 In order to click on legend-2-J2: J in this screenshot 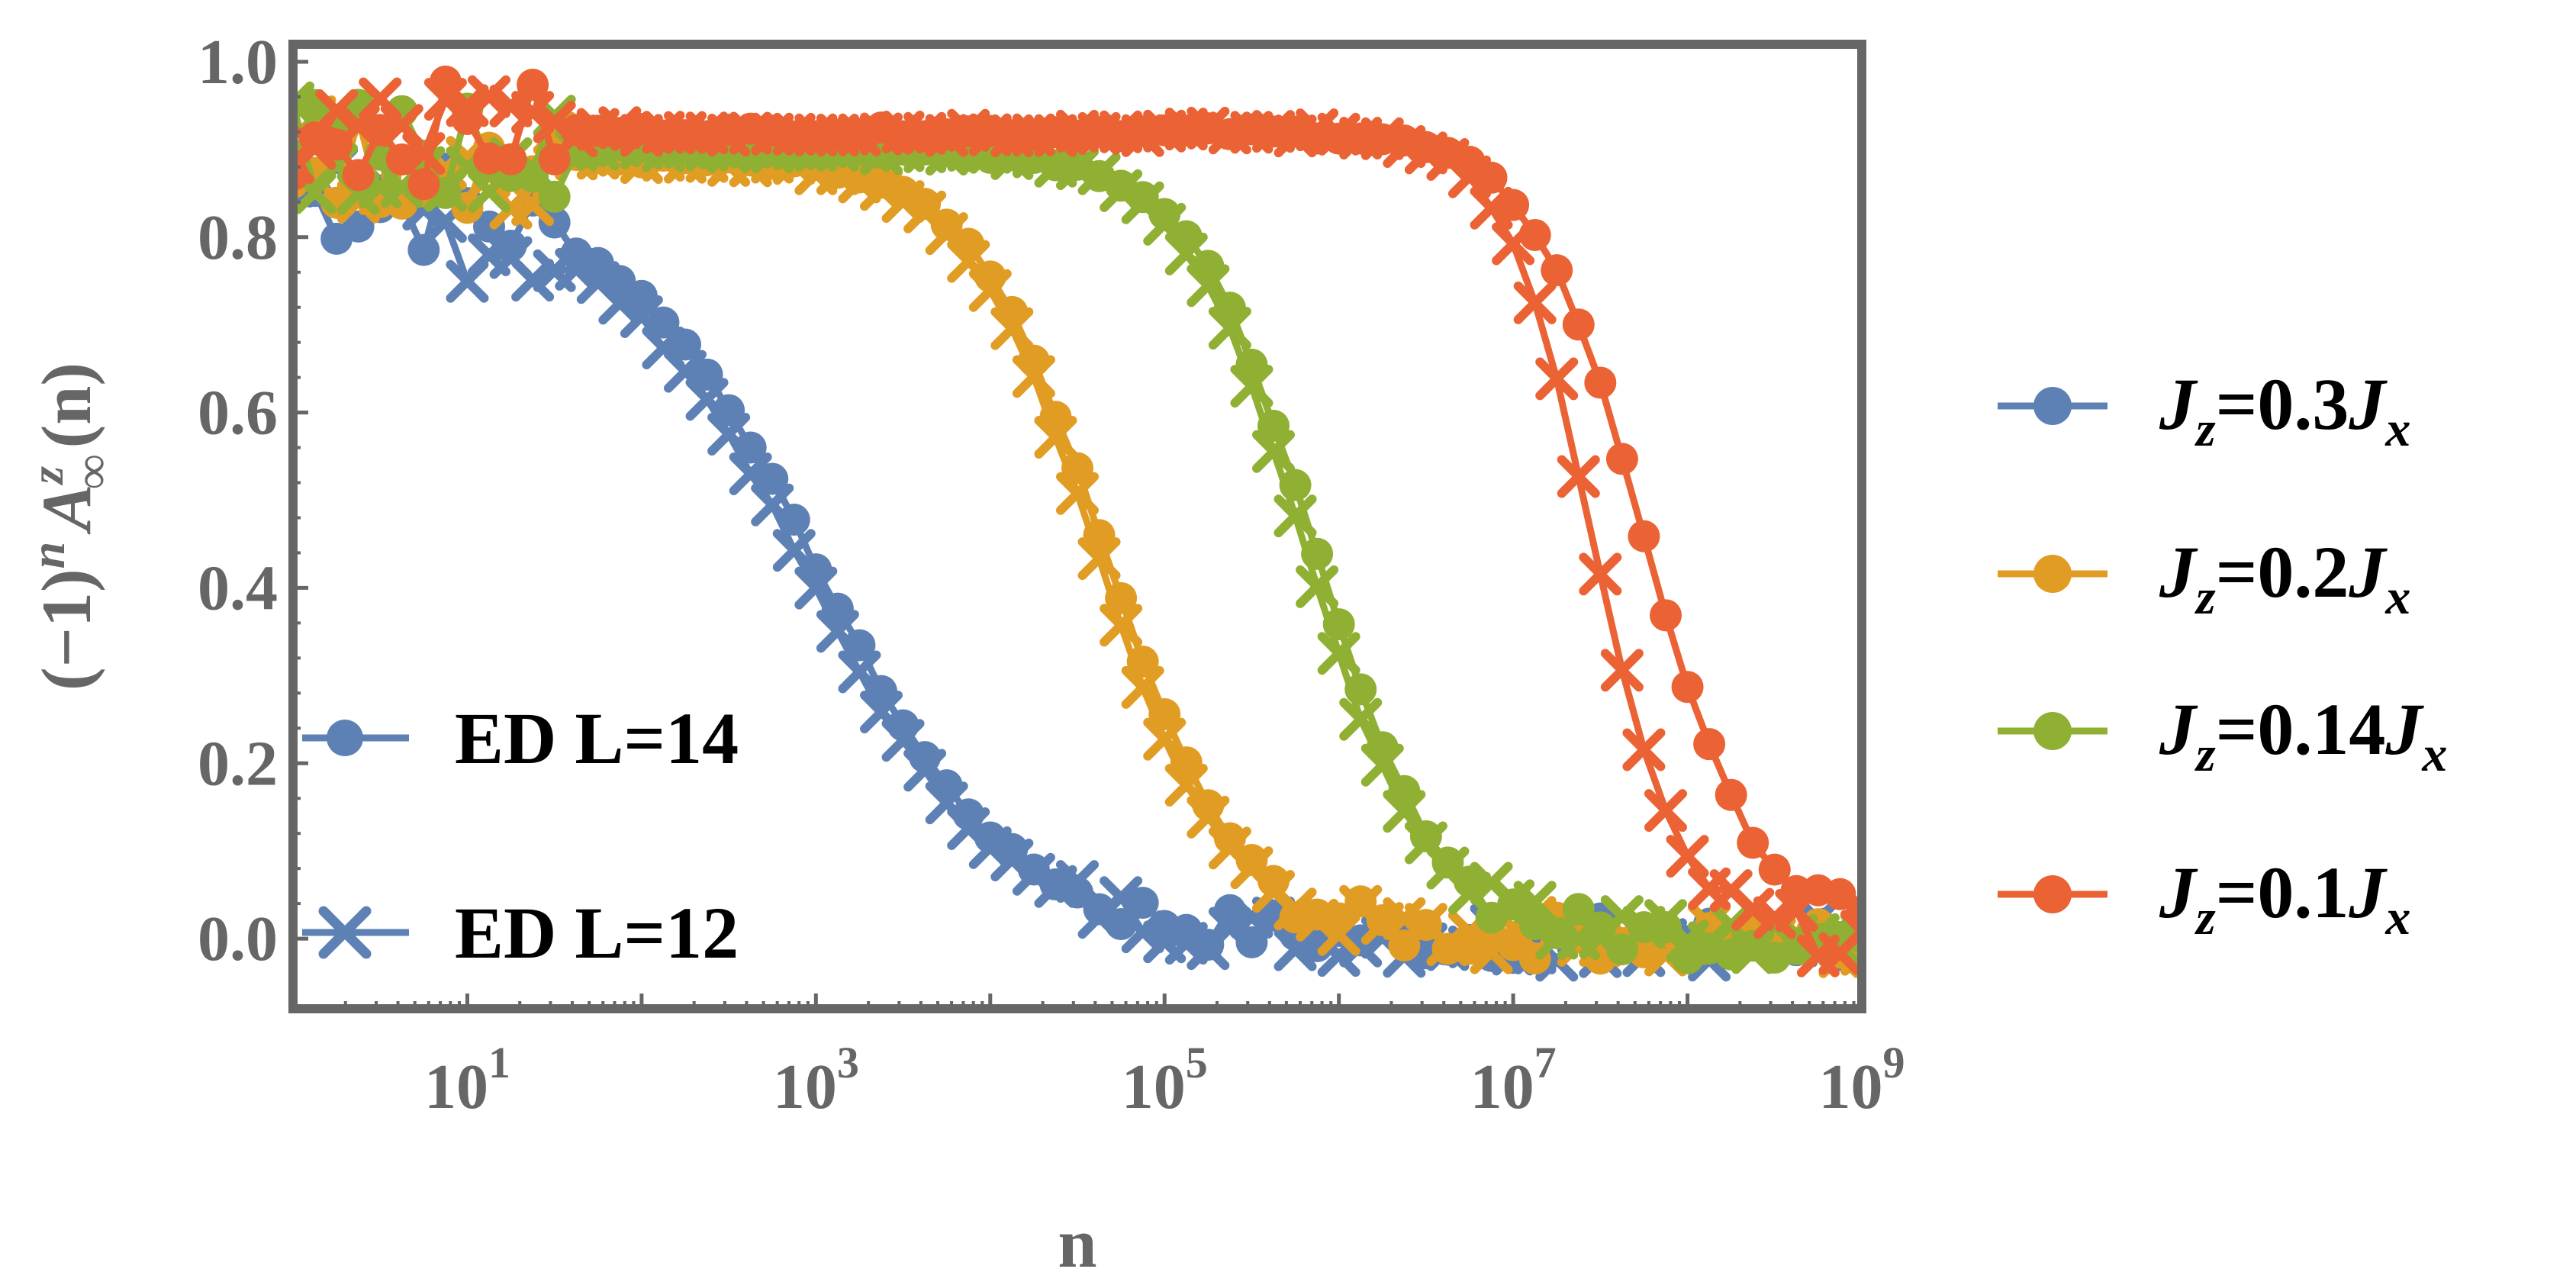, I will do `click(2404, 729)`.